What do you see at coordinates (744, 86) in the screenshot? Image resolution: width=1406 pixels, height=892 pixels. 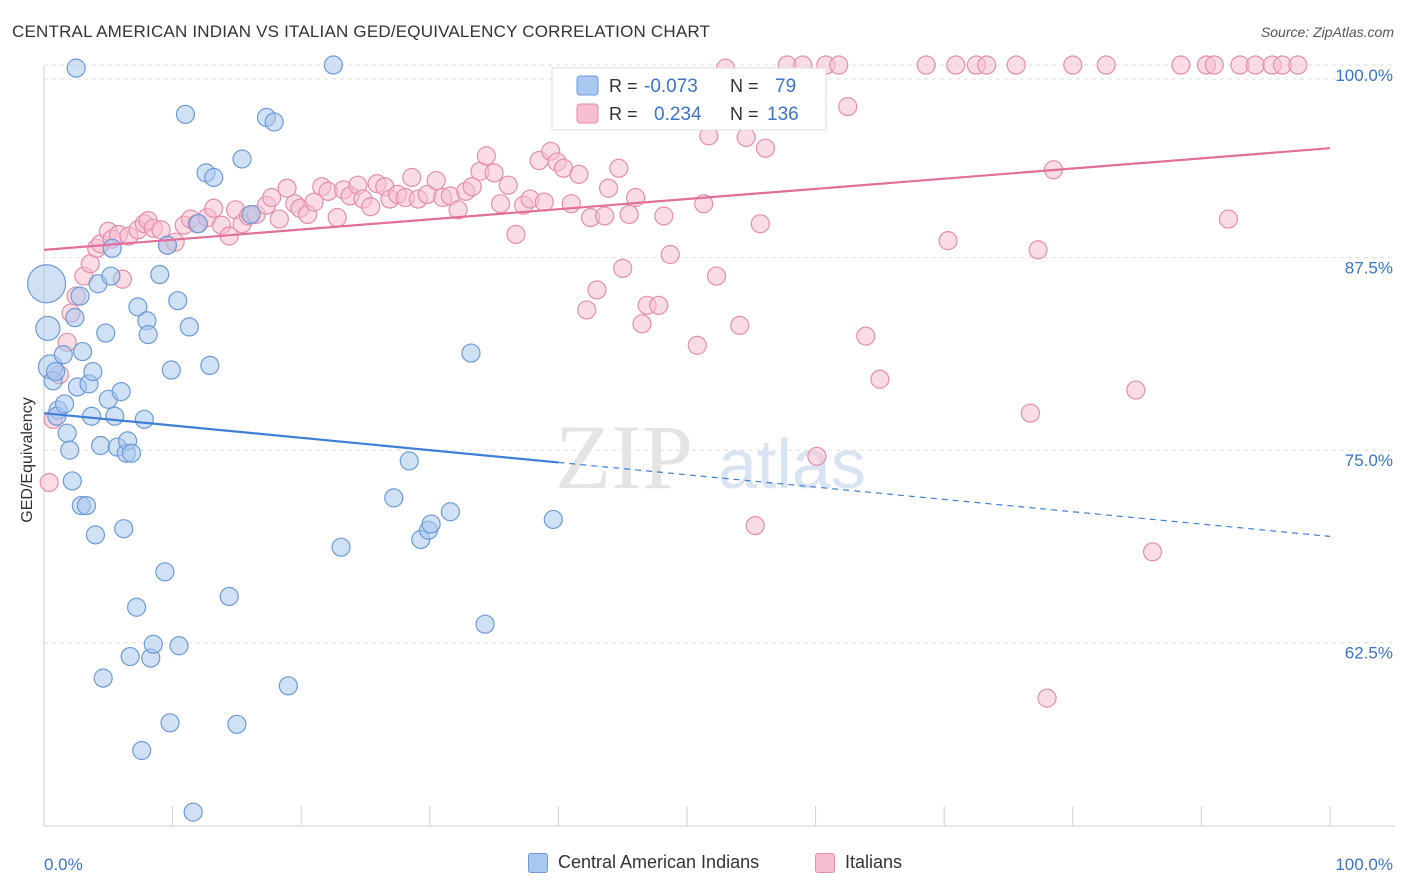 I see `legend-n-label-1: N =` at bounding box center [744, 86].